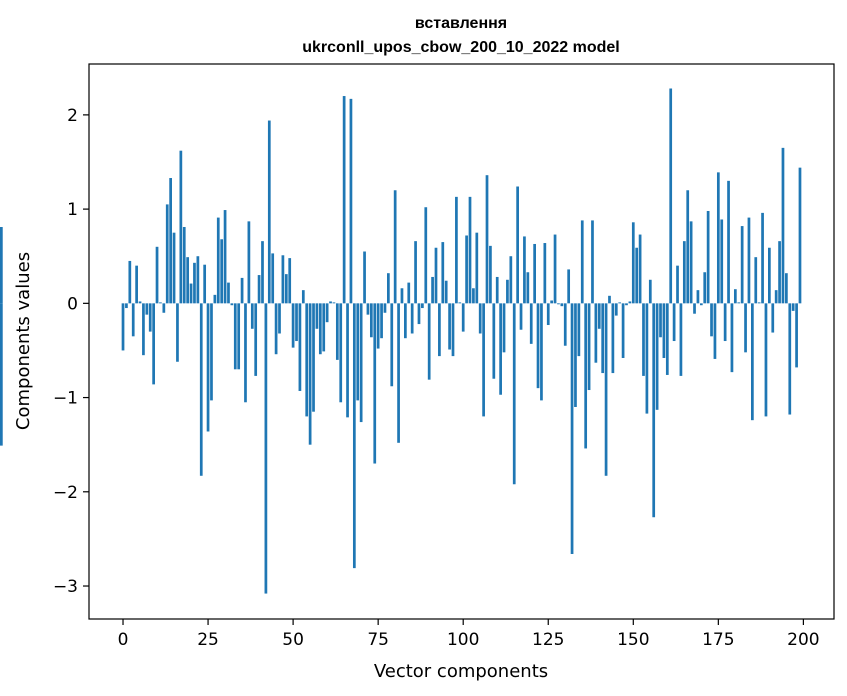 Image resolution: width=847 pixels, height=696 pixels. What do you see at coordinates (65, 493) in the screenshot?
I see `y-tick-label: −2` at bounding box center [65, 493].